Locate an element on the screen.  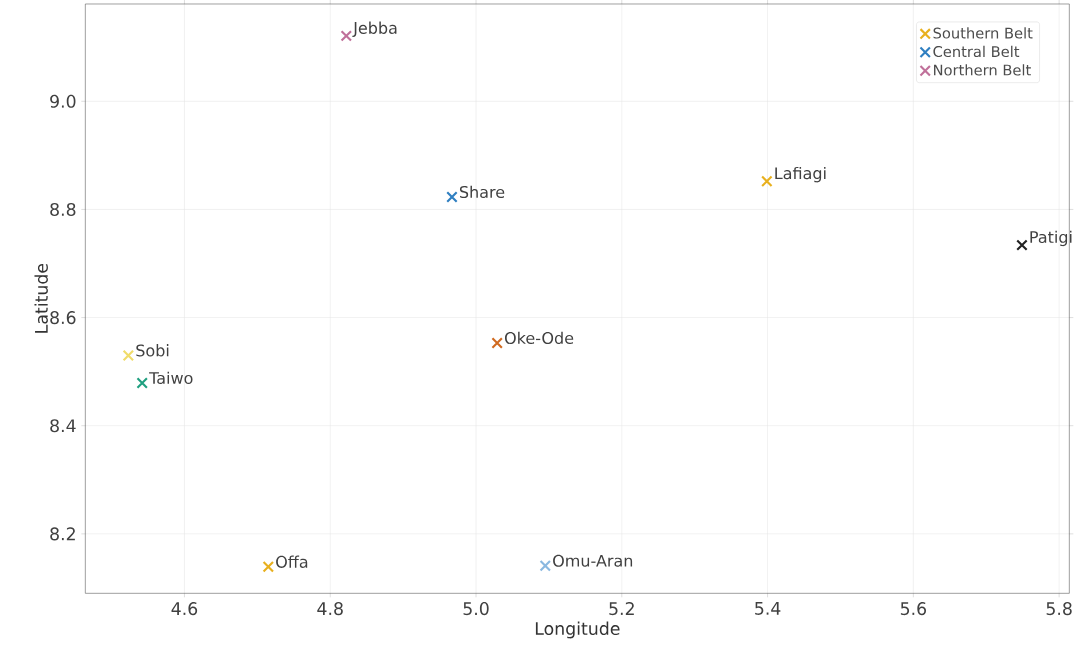
x-tick-label: 4.6 is located at coordinates (184, 609).